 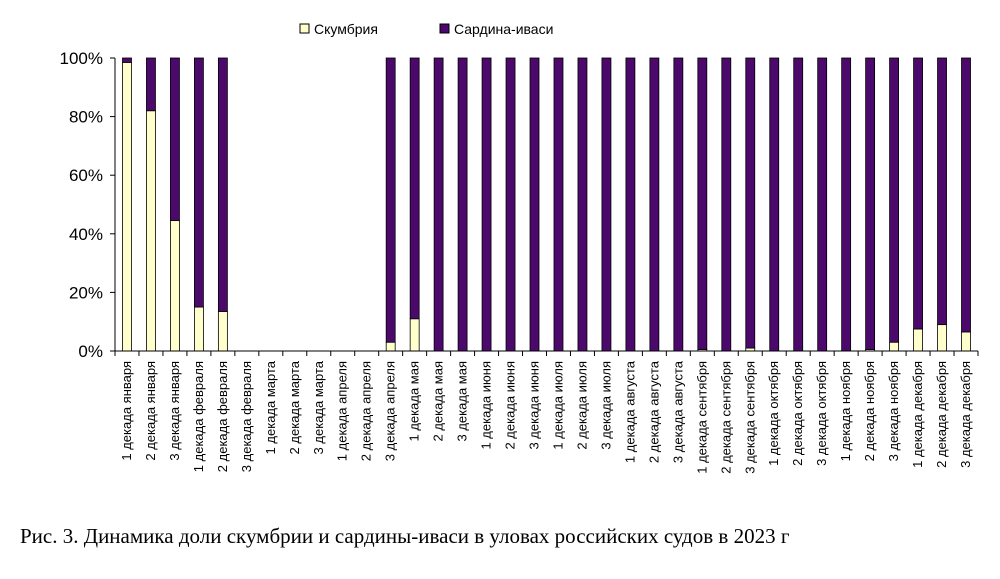 I want to click on legend-swatch-sardine, so click(x=444, y=28).